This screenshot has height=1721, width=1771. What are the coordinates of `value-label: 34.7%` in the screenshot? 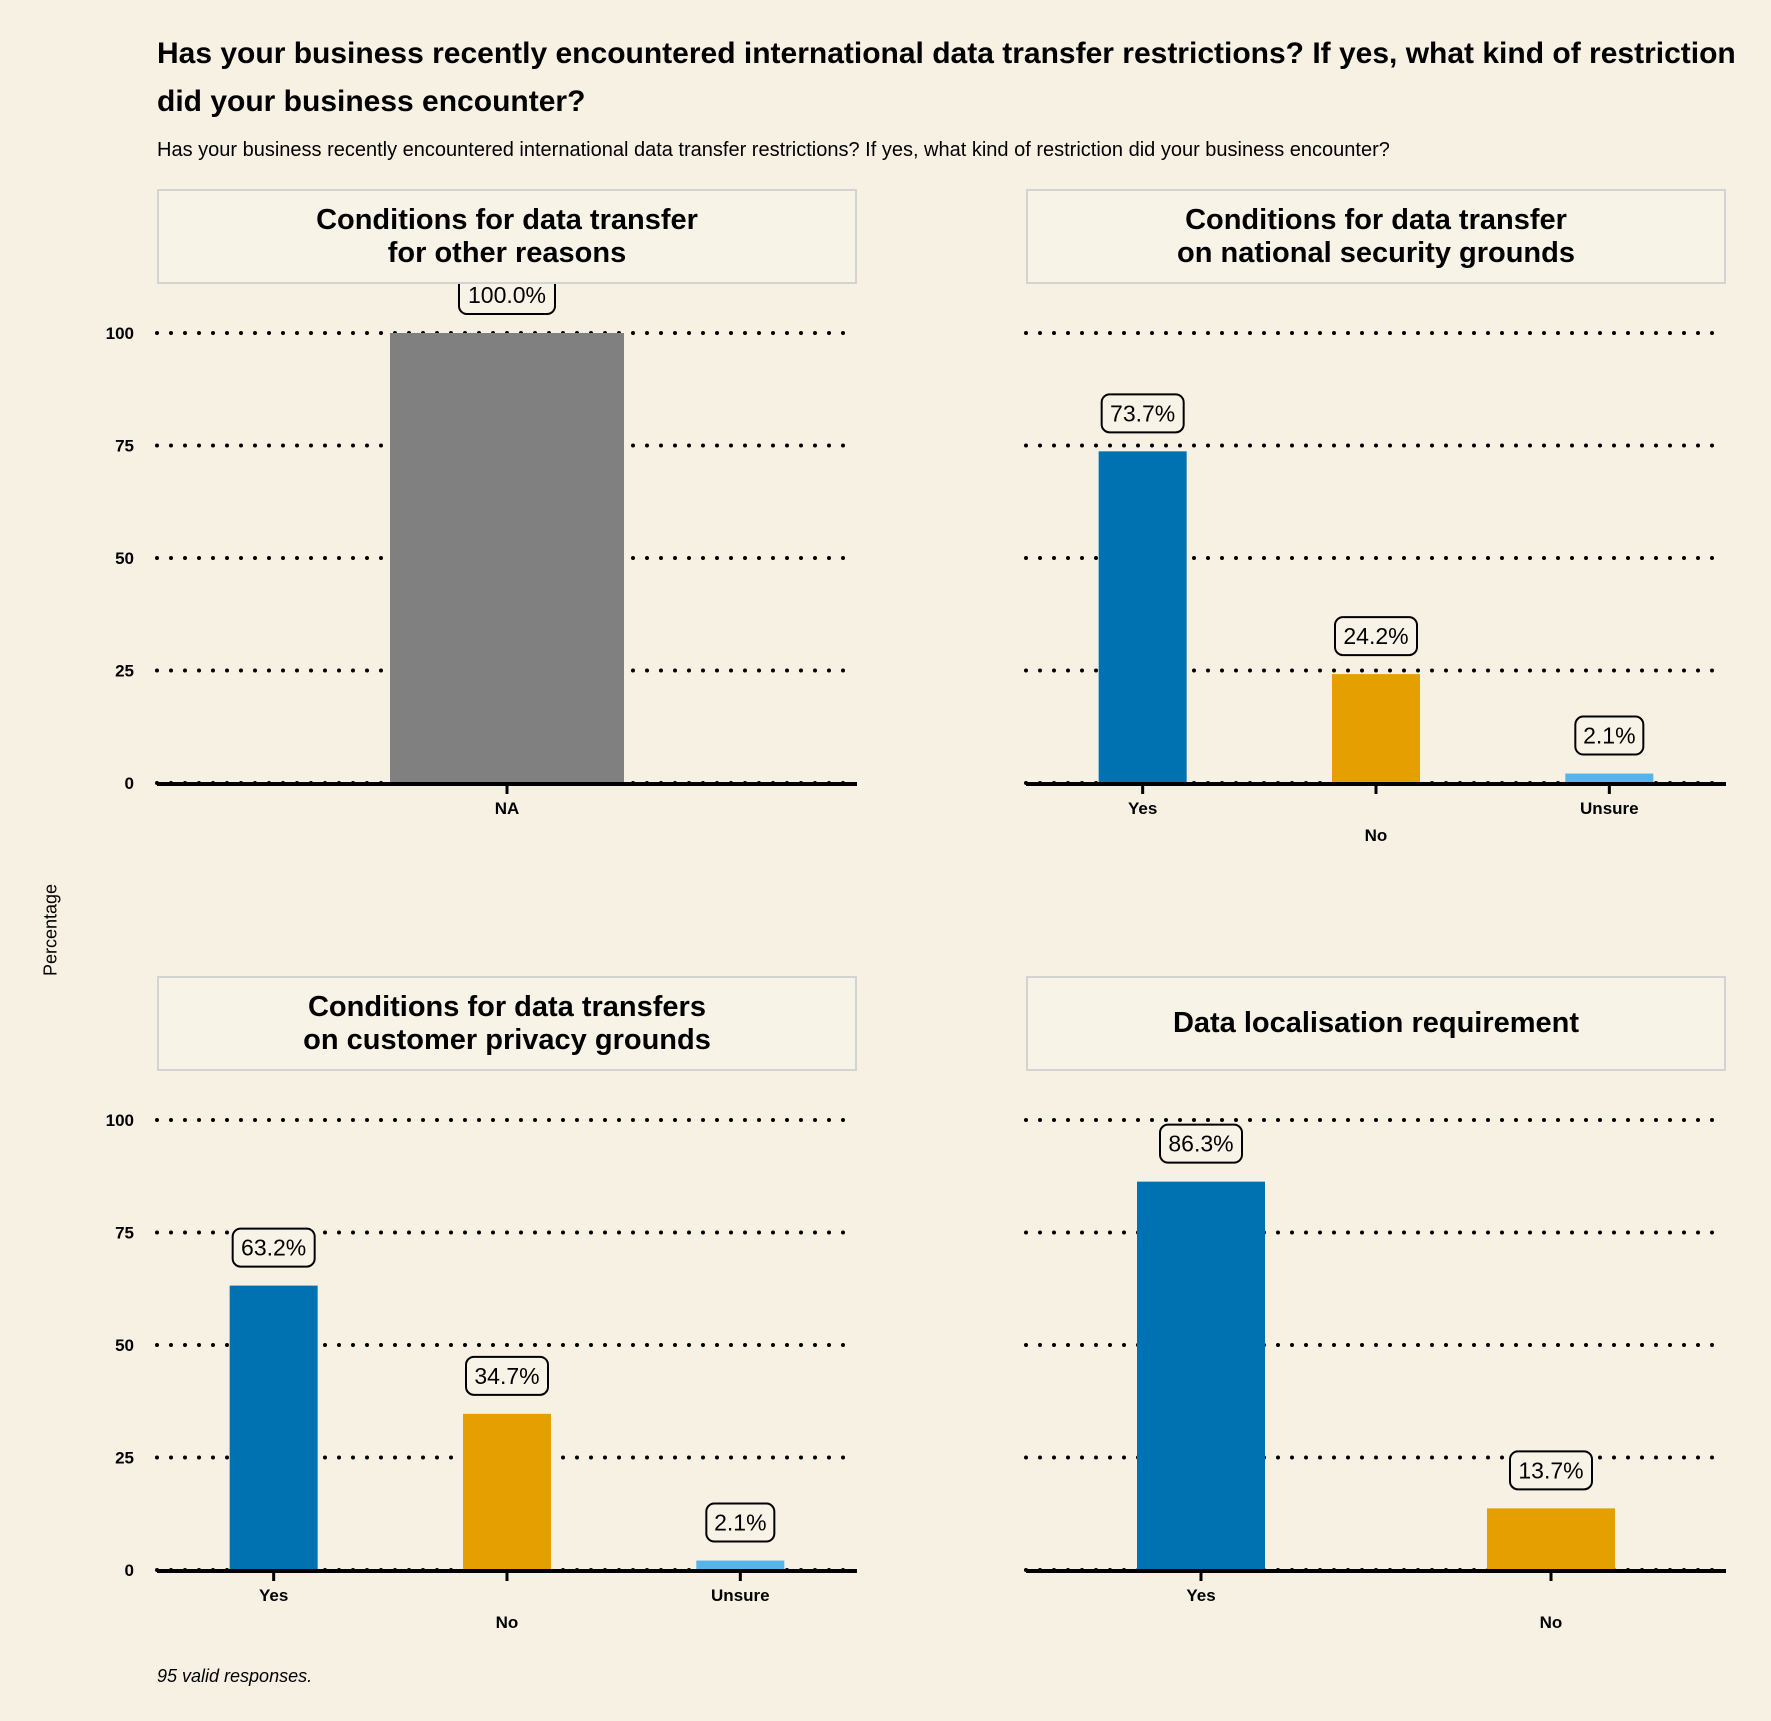 It's located at (506, 1376).